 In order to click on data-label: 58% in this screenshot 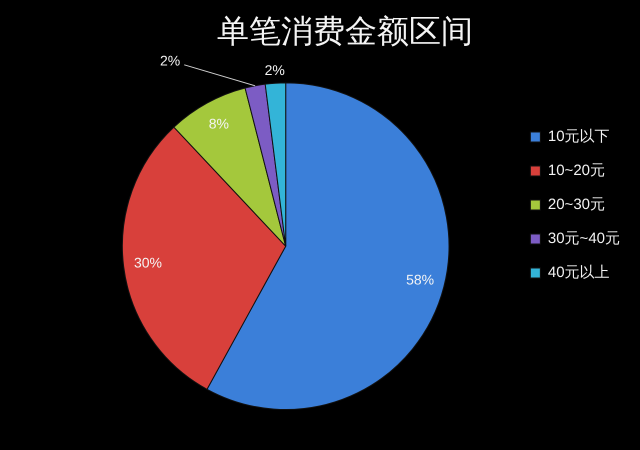, I will do `click(420, 280)`.